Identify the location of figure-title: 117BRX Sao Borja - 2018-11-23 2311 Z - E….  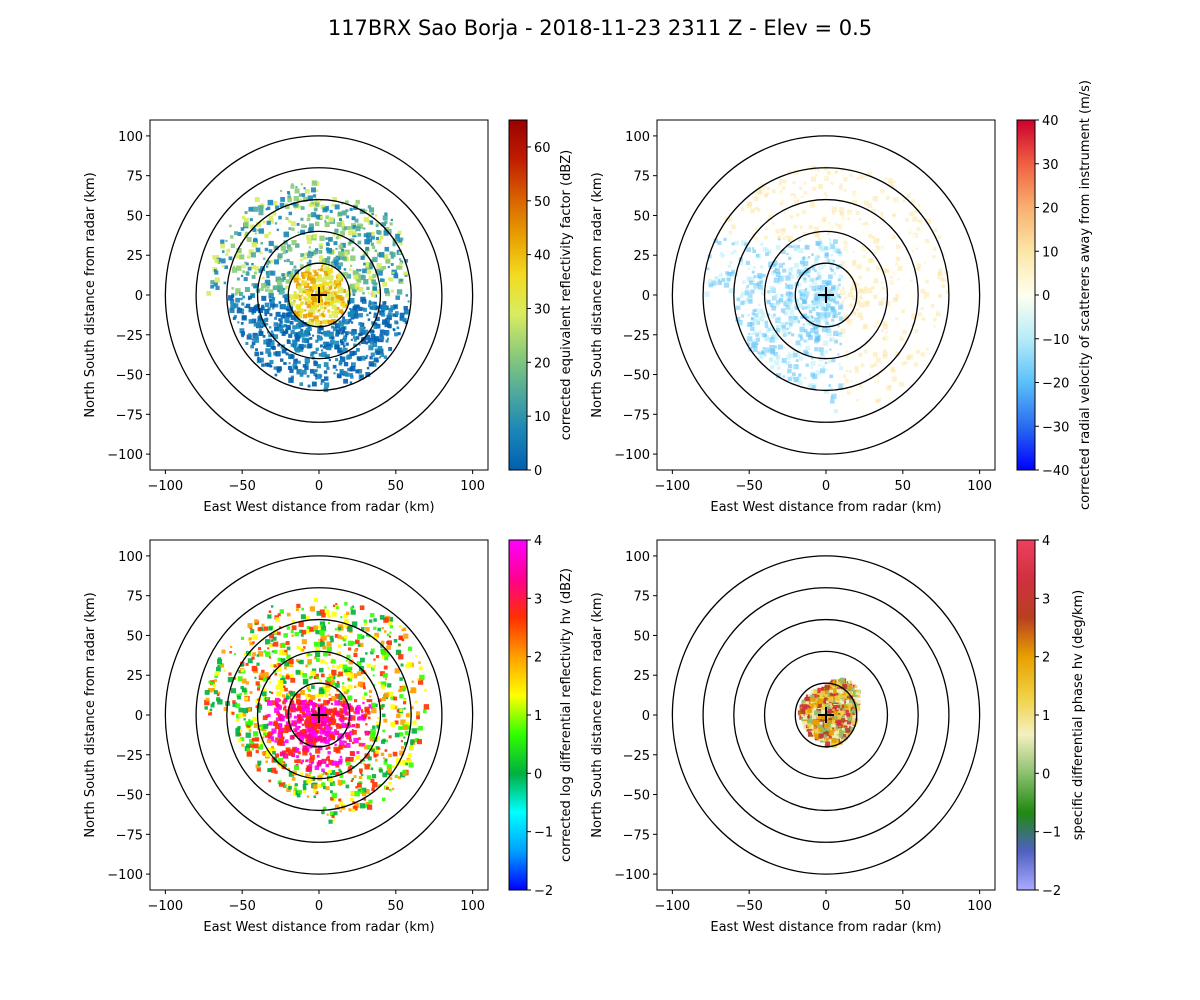
(600, 28).